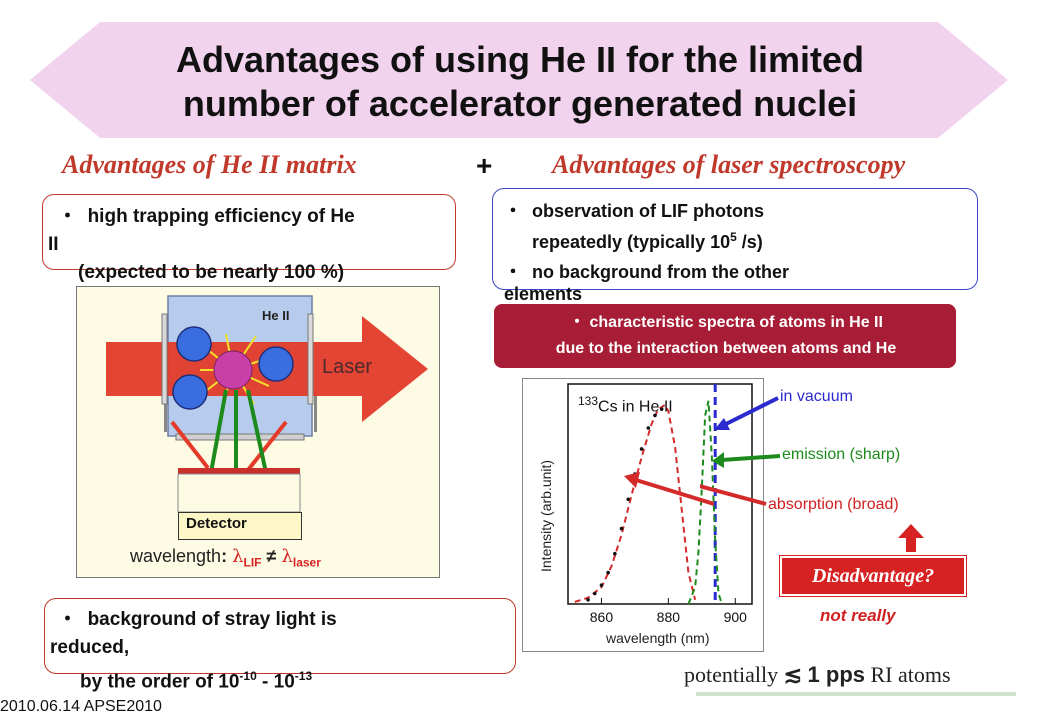 Image resolution: width=1040 pixels, height=720 pixels. I want to click on lambda-laser-symbol: λ, so click(287, 556).